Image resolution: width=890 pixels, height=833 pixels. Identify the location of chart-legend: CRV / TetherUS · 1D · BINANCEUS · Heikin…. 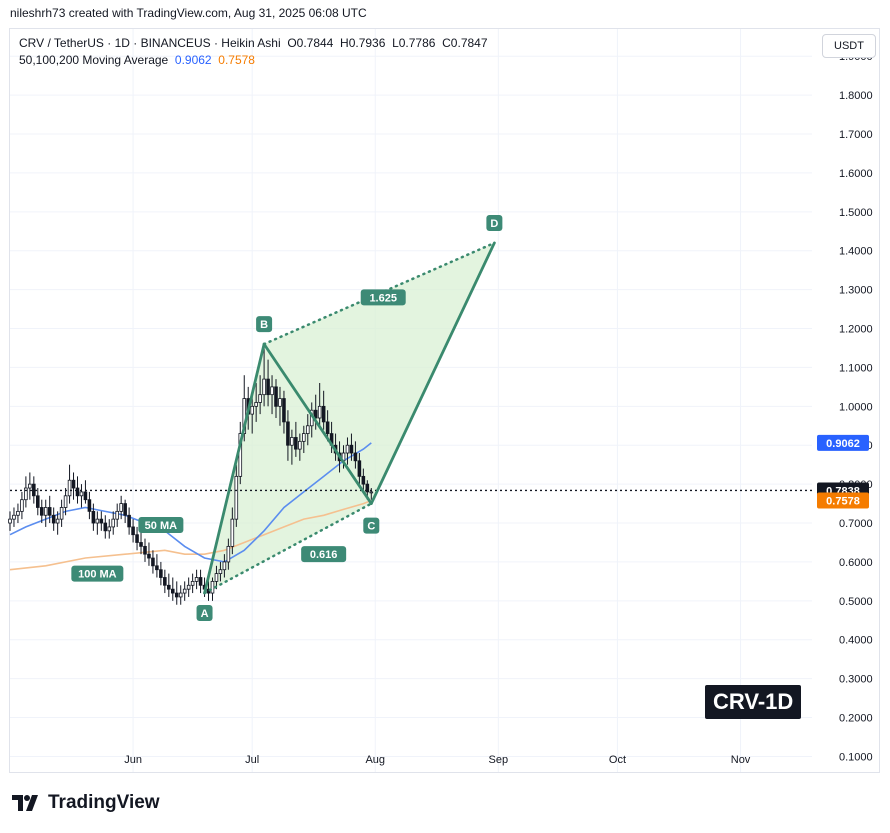
(253, 52).